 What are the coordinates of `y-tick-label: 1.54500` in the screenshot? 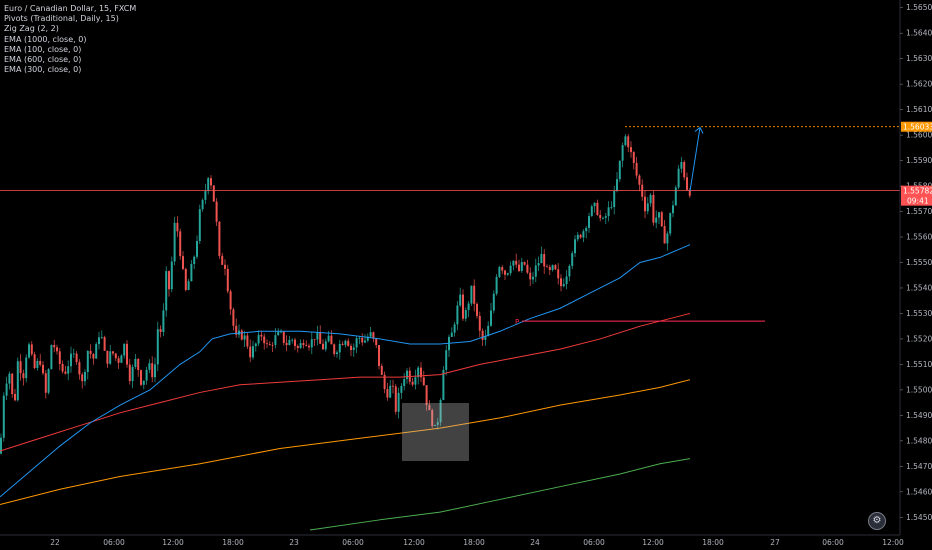 It's located at (919, 517).